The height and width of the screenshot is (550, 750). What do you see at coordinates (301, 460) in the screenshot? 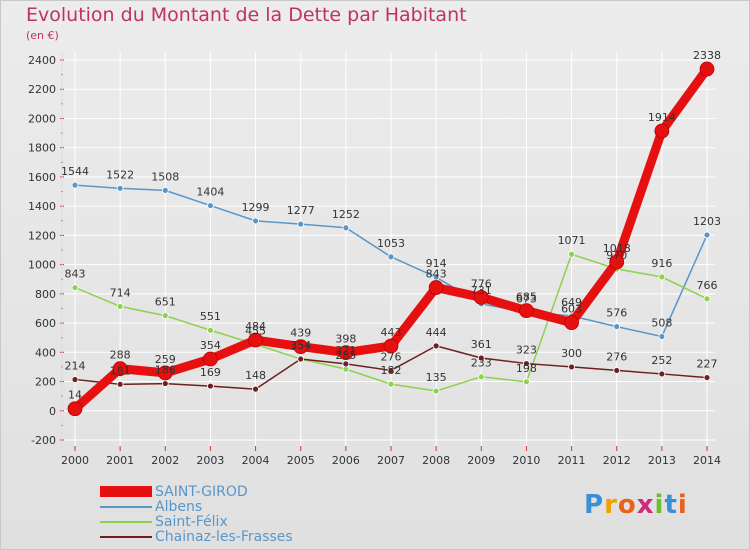
I see `x-tick-label: 2005` at bounding box center [301, 460].